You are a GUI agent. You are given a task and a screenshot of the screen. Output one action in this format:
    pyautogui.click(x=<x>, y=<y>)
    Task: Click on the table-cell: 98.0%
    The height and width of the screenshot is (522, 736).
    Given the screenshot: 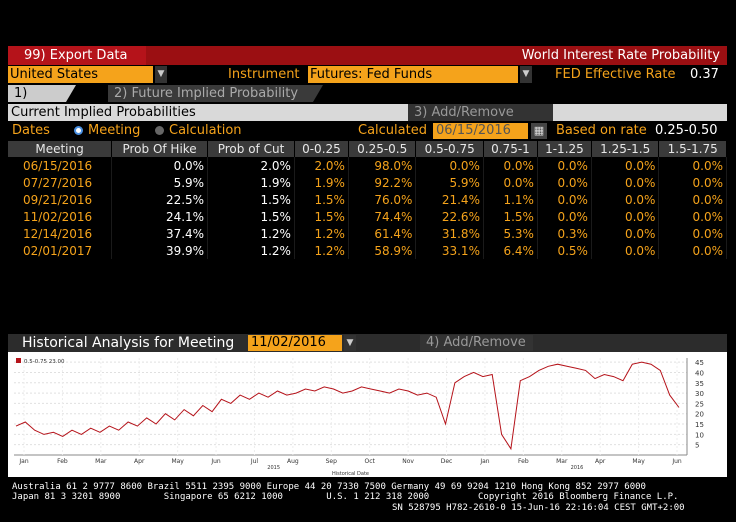 What is the action you would take?
    pyautogui.click(x=382, y=165)
    